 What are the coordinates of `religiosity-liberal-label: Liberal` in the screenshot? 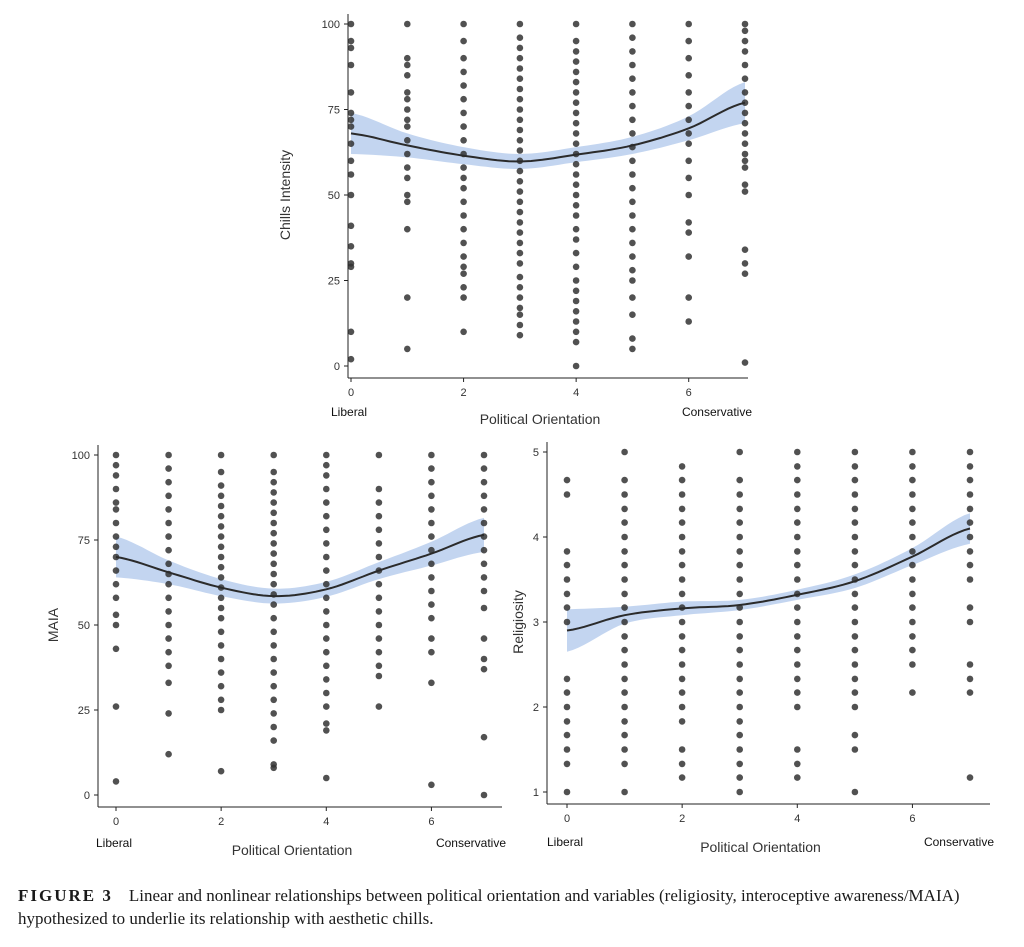 It's located at (565, 842).